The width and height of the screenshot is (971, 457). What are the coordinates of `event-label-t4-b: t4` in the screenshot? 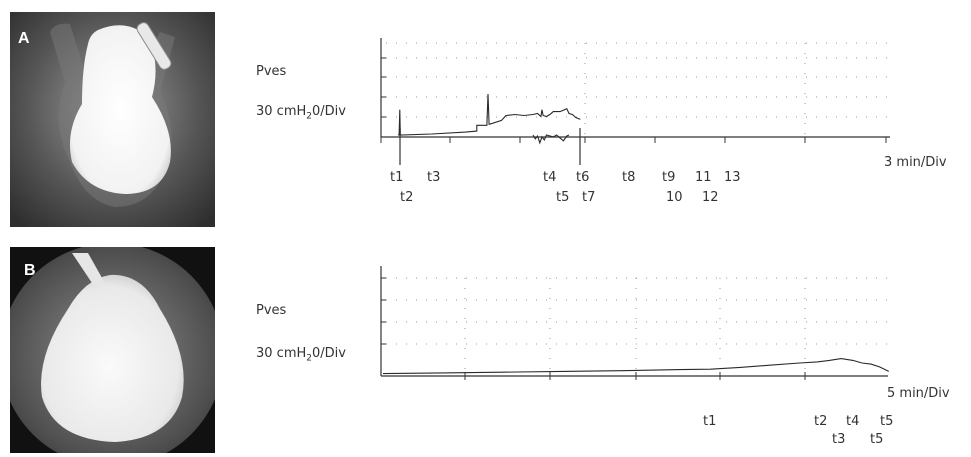 It's located at (853, 421).